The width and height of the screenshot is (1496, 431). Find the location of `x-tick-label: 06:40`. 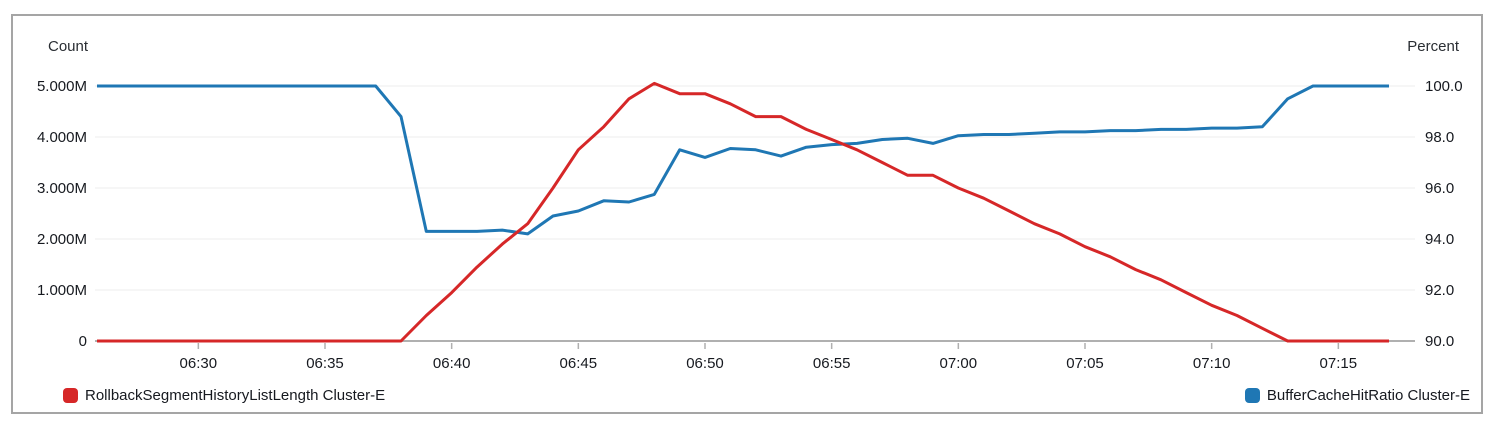

x-tick-label: 06:40 is located at coordinates (452, 363).